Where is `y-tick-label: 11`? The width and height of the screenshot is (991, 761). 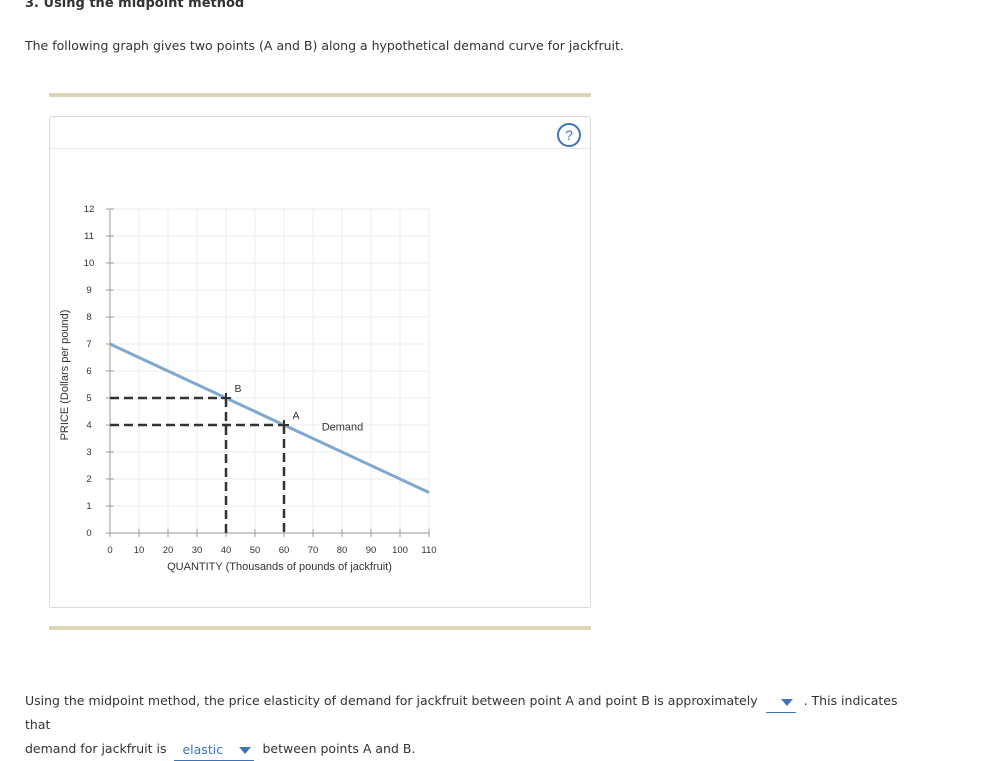 y-tick-label: 11 is located at coordinates (89, 236).